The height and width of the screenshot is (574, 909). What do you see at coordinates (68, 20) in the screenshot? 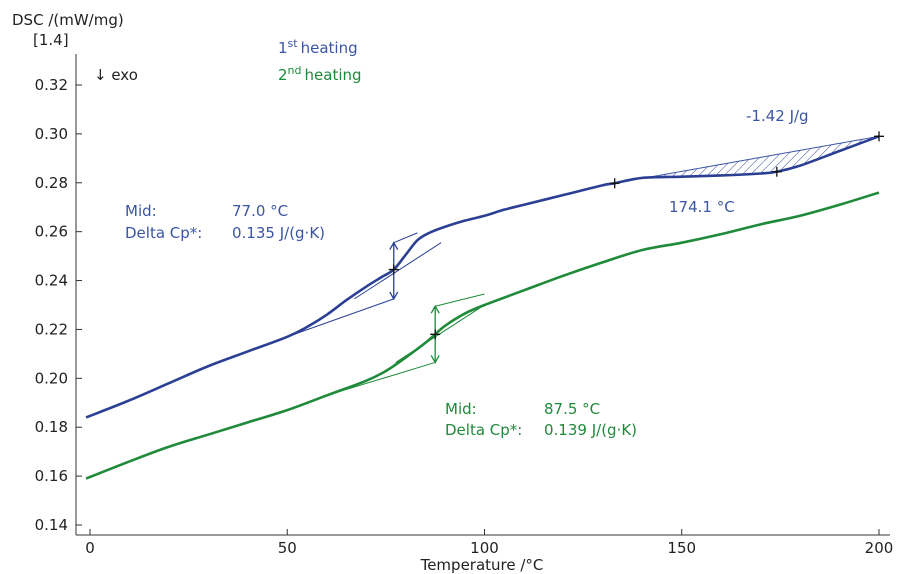
I see `y-axis-title: DSC /(mW/mg)` at bounding box center [68, 20].